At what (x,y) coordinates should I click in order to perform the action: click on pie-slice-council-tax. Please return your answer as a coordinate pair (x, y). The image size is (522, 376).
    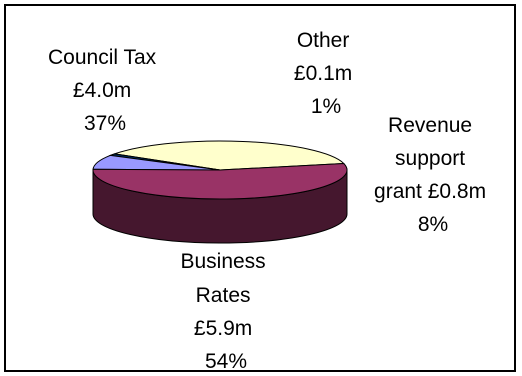
    Looking at the image, I should click on (229, 155).